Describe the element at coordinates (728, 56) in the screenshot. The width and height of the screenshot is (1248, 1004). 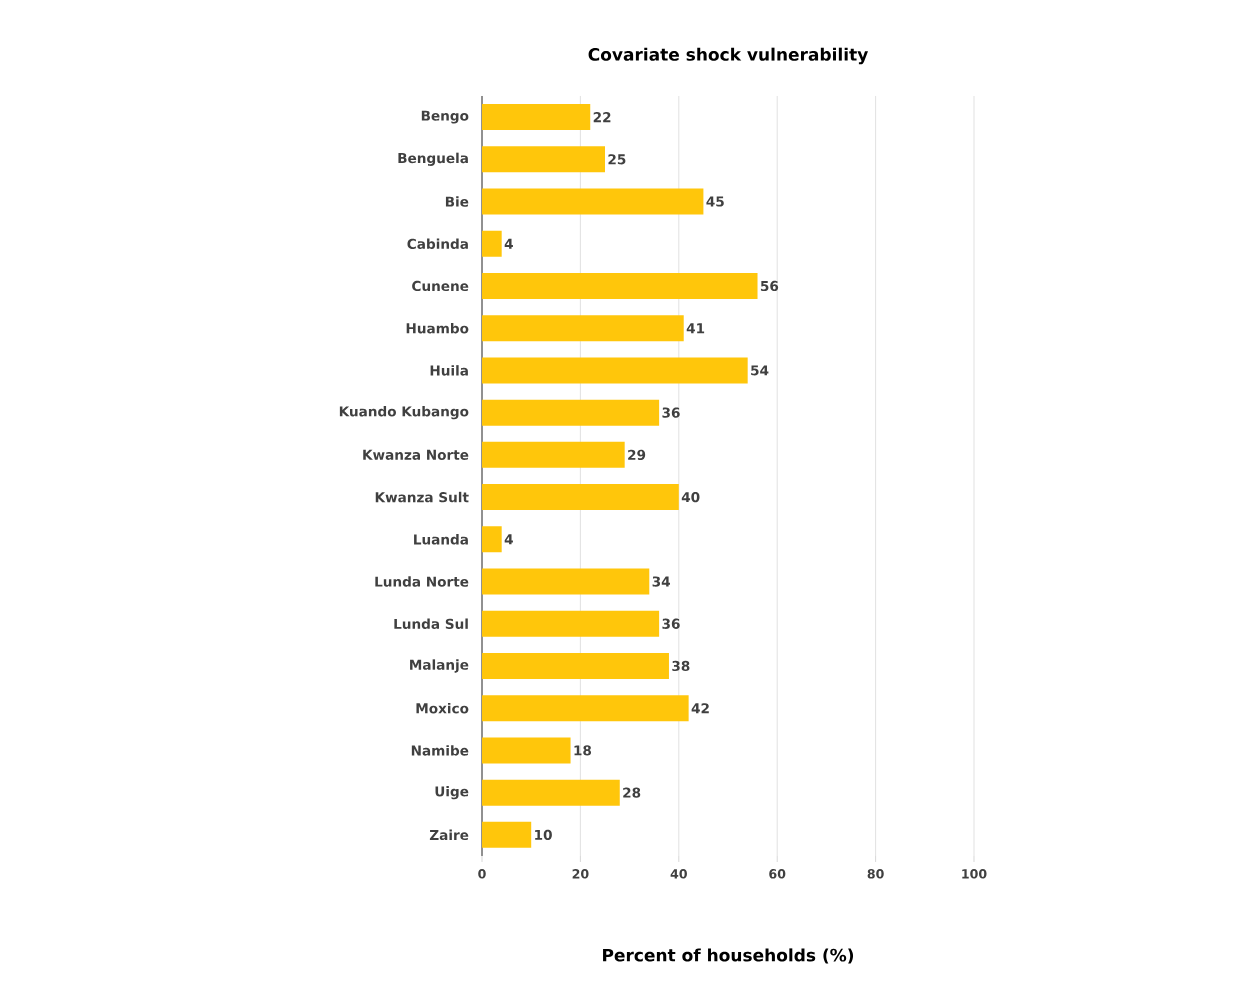
I see `chart-title: Covariate shock vulnerability` at that location.